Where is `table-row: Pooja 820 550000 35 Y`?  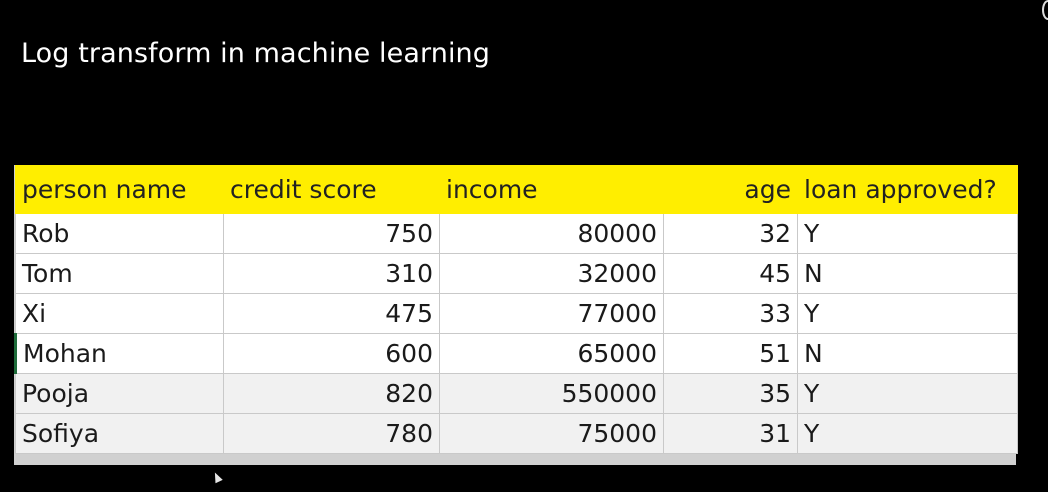 table-row: Pooja 820 550000 35 Y is located at coordinates (516, 393).